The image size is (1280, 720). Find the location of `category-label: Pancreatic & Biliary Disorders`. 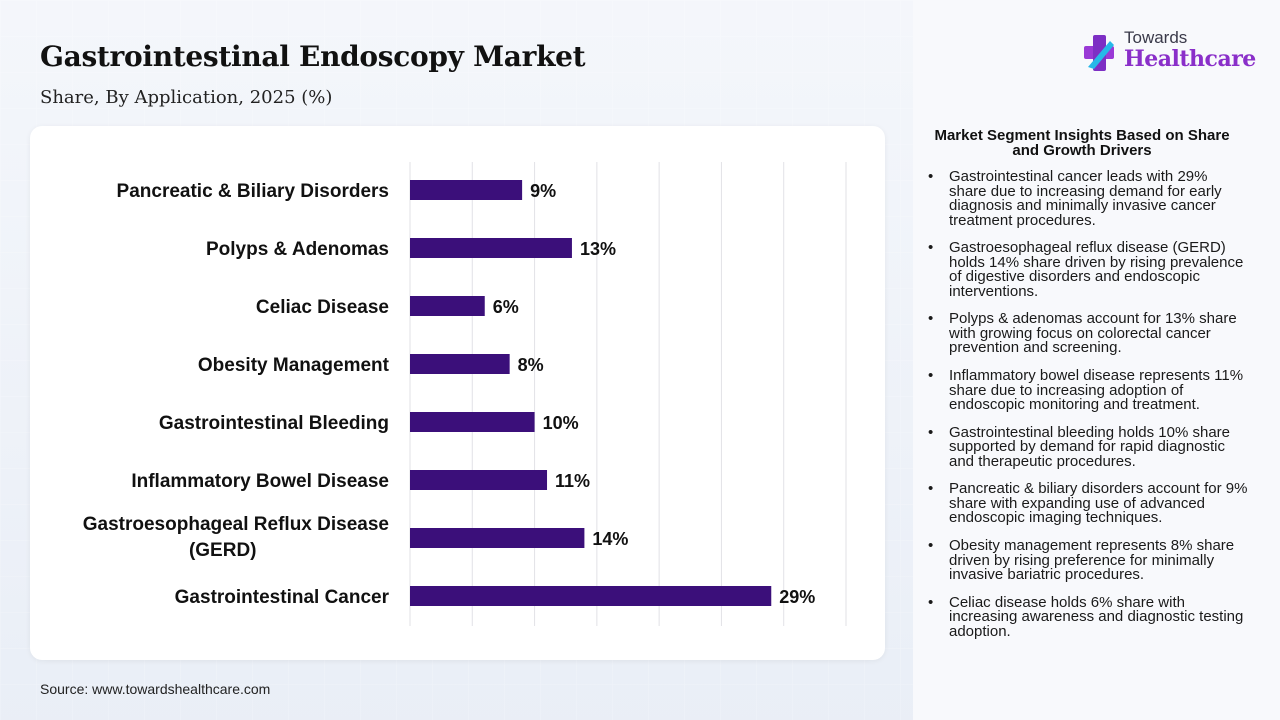

category-label: Pancreatic & Biliary Disorders is located at coordinates (253, 191).